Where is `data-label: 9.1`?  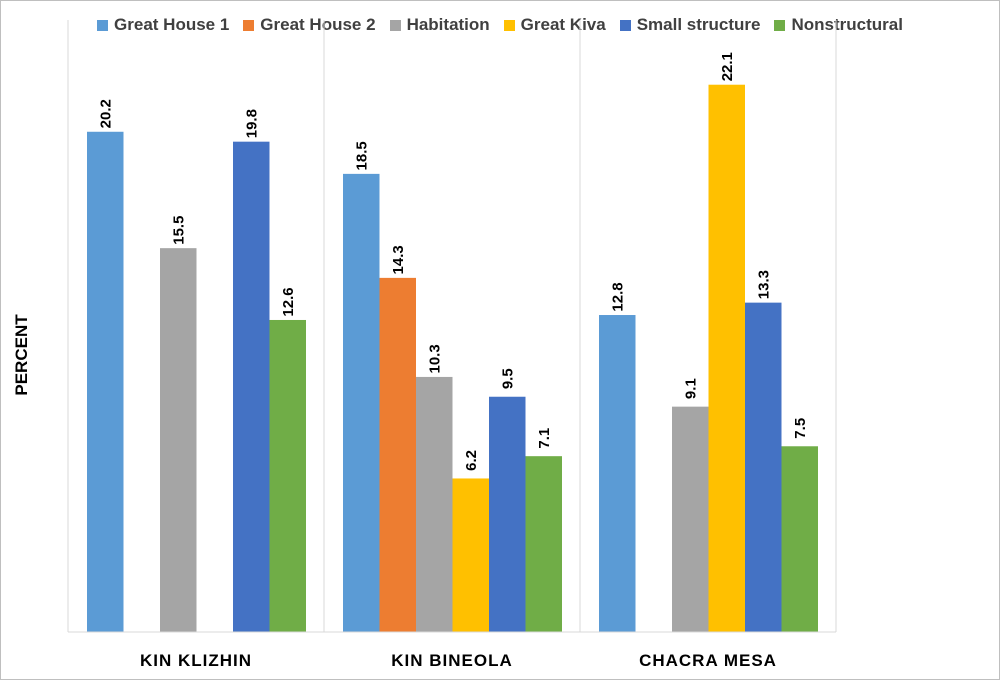 data-label: 9.1 is located at coordinates (690, 388).